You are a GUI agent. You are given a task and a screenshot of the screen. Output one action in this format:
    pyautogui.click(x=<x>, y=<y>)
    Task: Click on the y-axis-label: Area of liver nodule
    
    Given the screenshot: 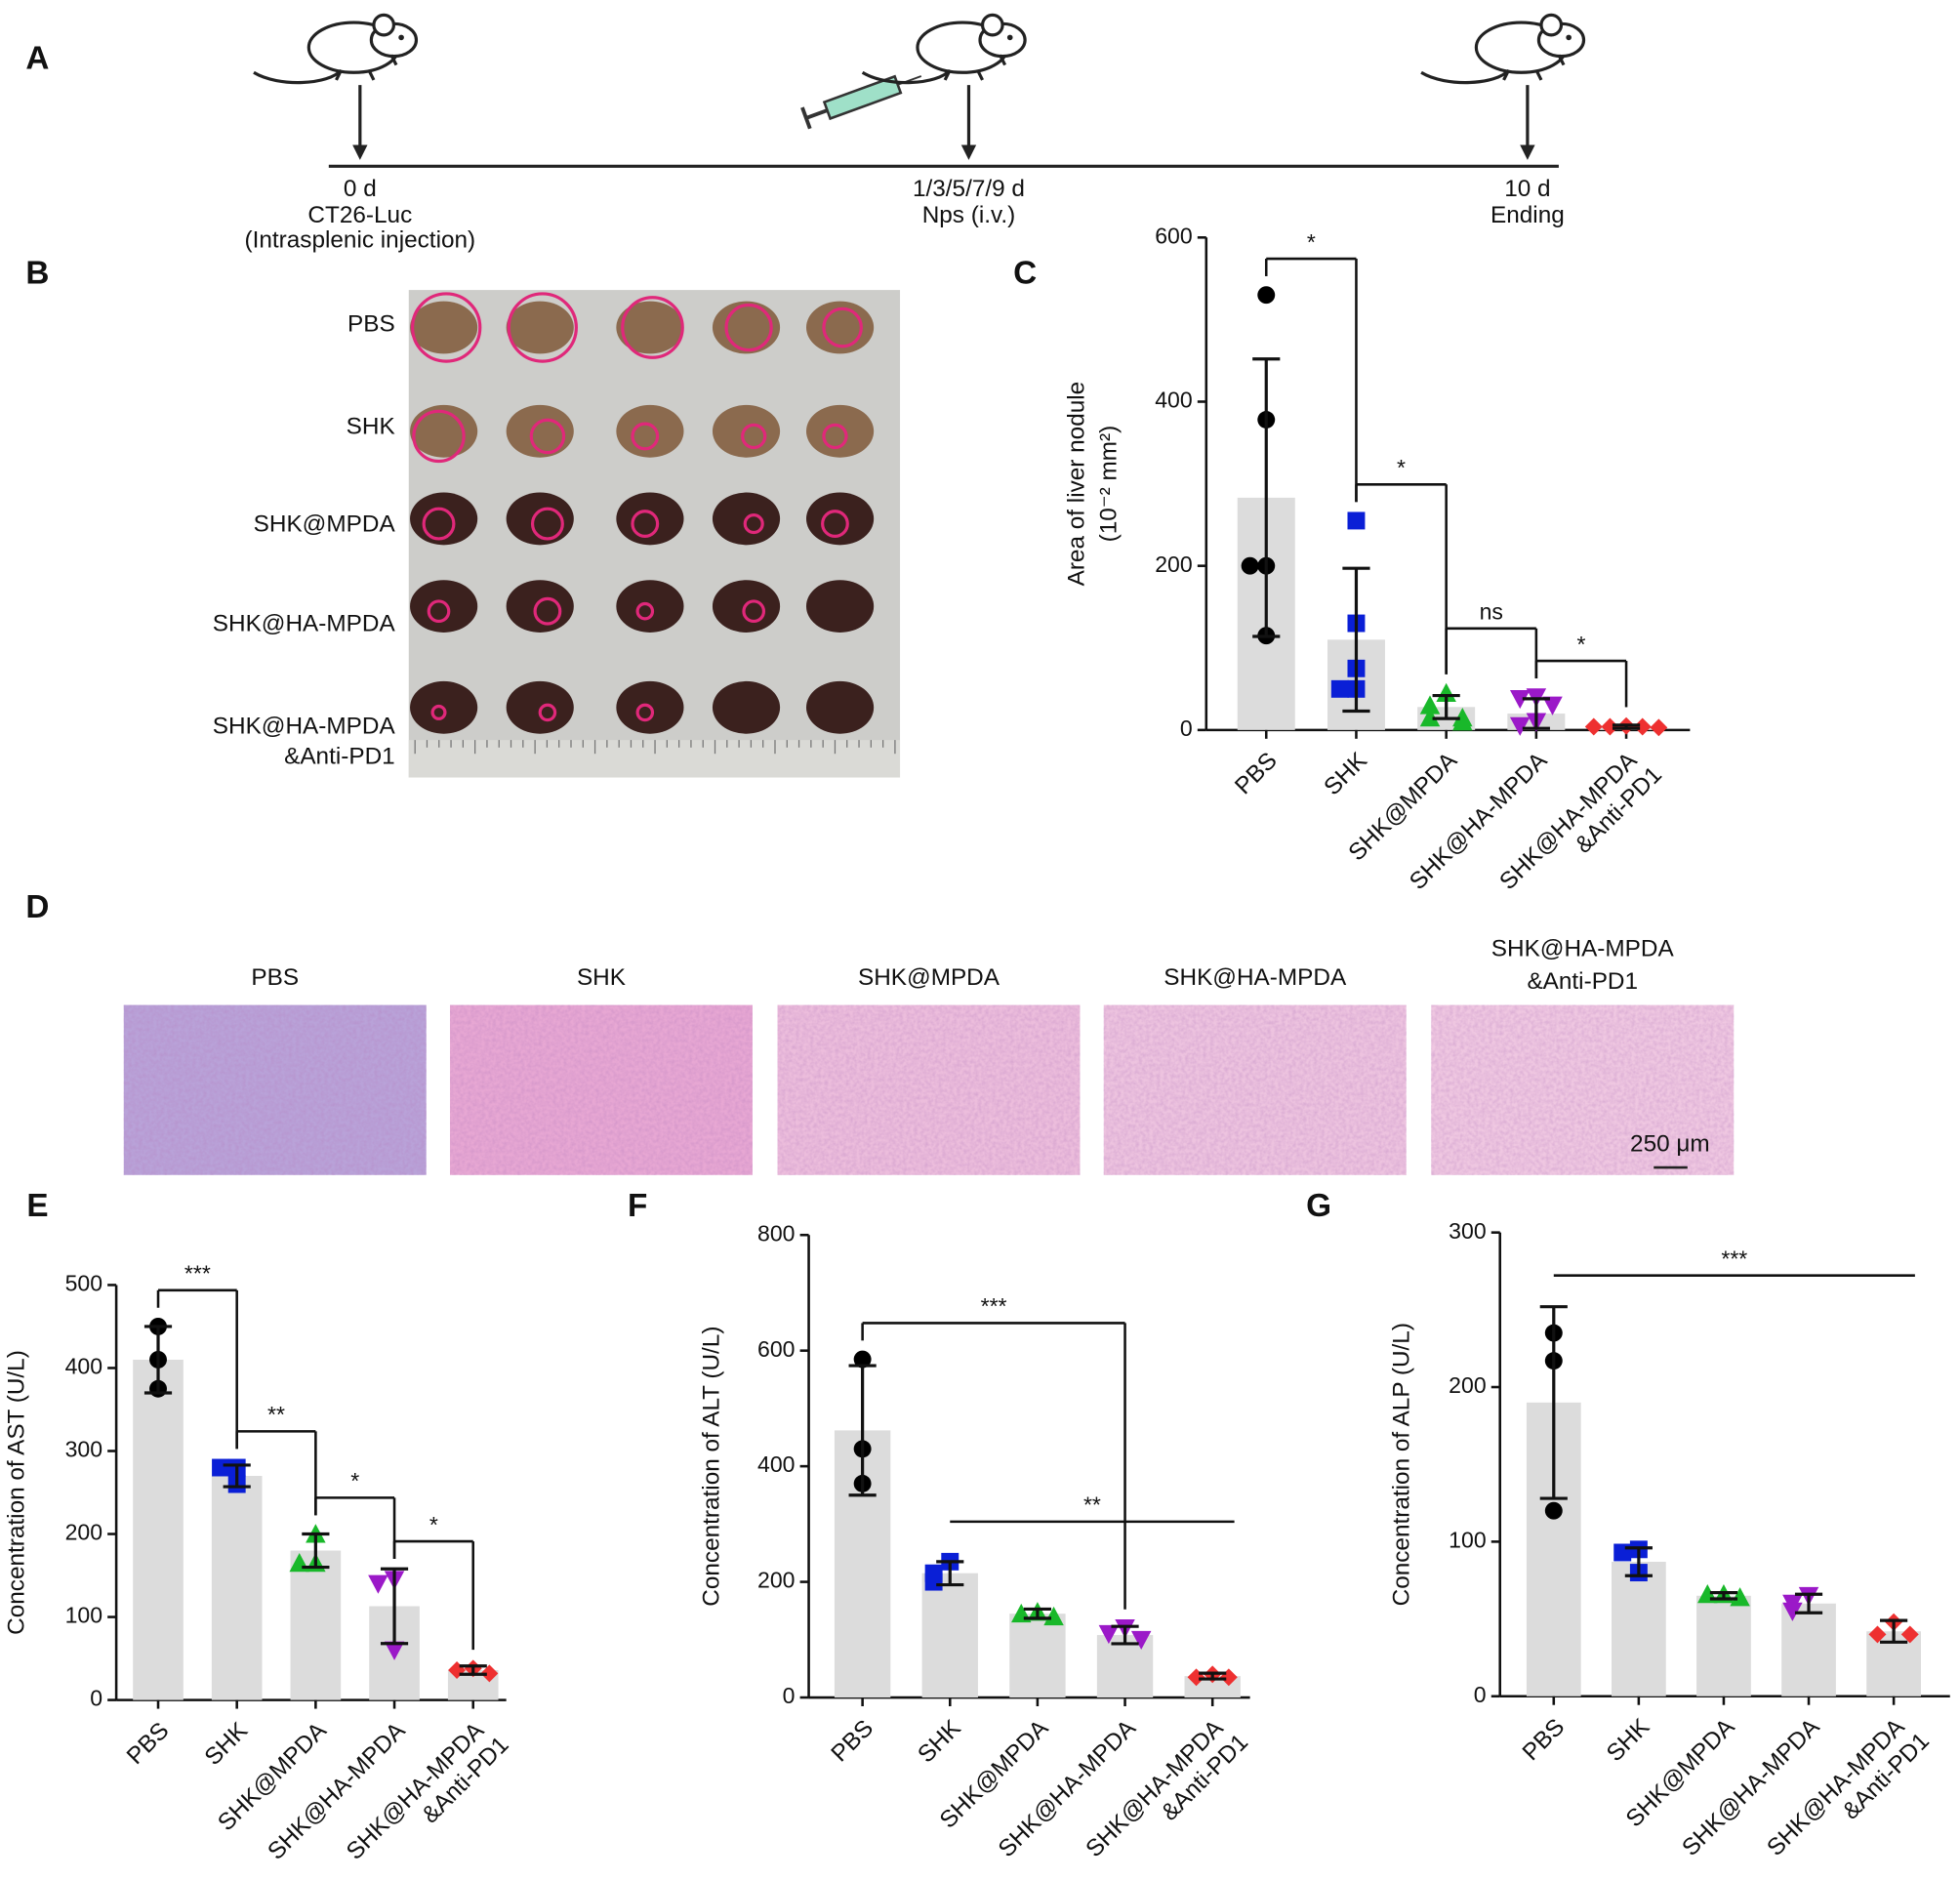 What is the action you would take?
    pyautogui.click(x=1076, y=484)
    